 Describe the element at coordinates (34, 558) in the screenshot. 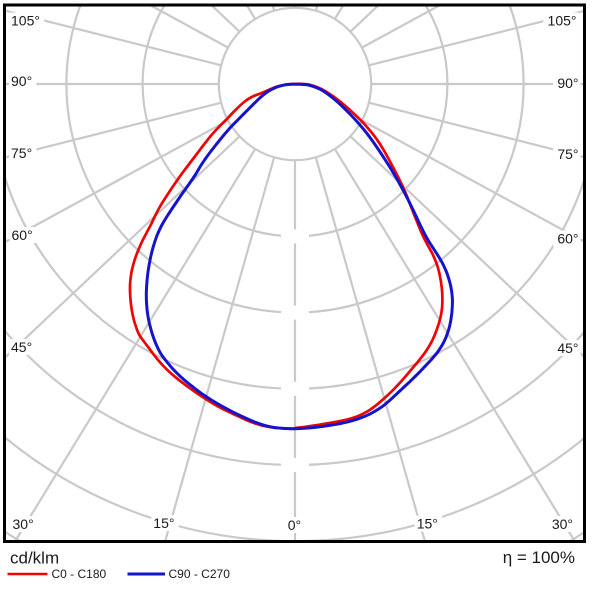

I see `svg-text: cd/klm` at that location.